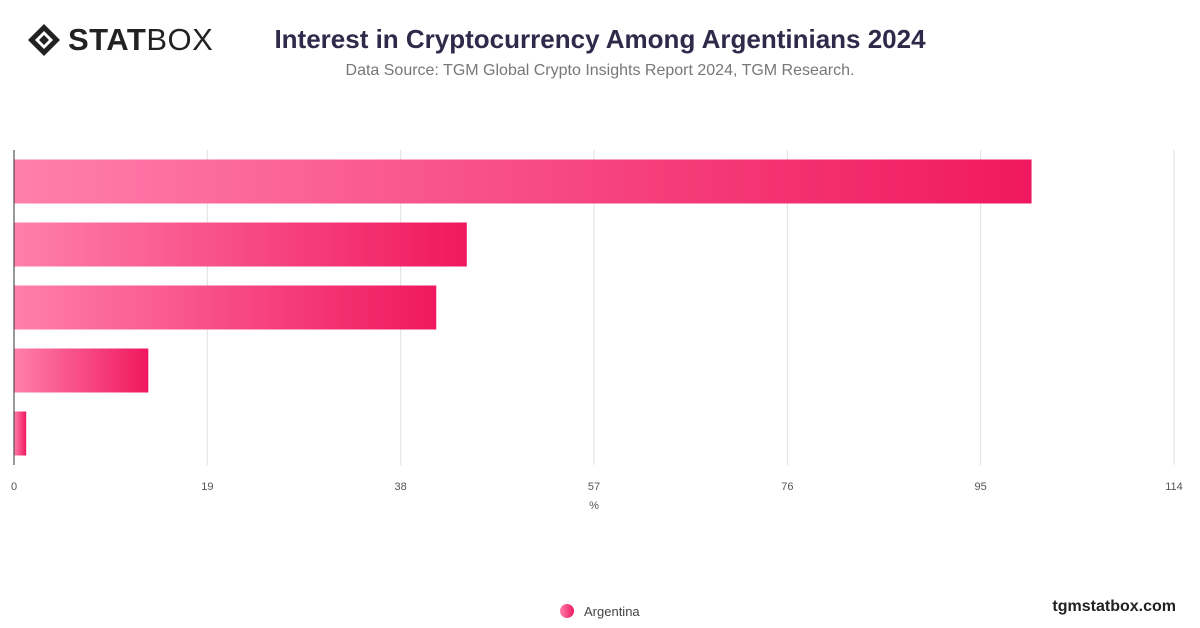  What do you see at coordinates (180, 39) in the screenshot?
I see `logo-text-light: BOX` at bounding box center [180, 39].